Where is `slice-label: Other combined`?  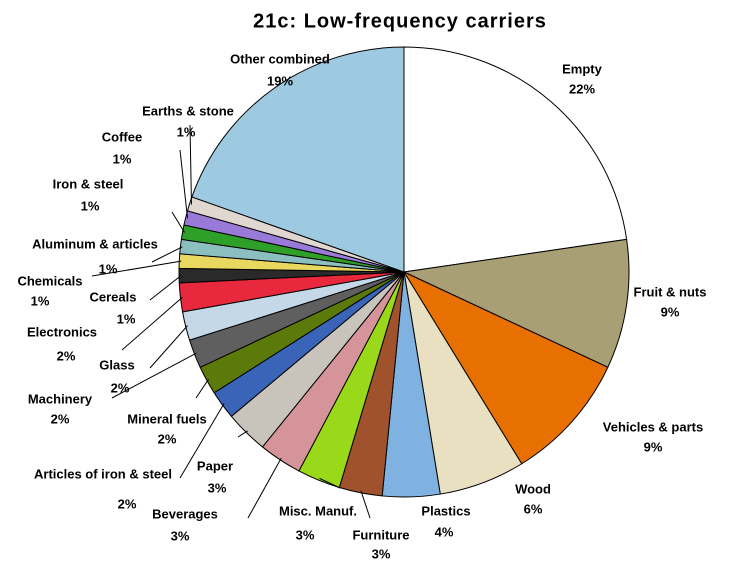 slice-label: Other combined is located at coordinates (280, 58).